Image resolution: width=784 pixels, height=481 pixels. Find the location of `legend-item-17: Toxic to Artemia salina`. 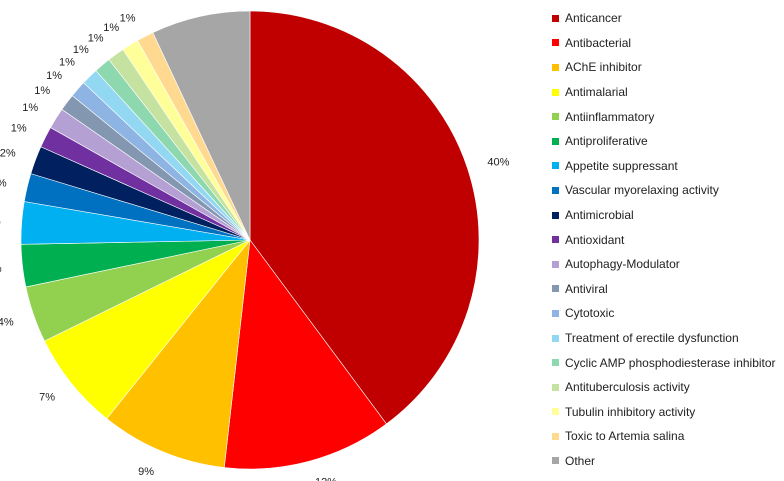

legend-item-17: Toxic to Artemia salina is located at coordinates (667, 436).